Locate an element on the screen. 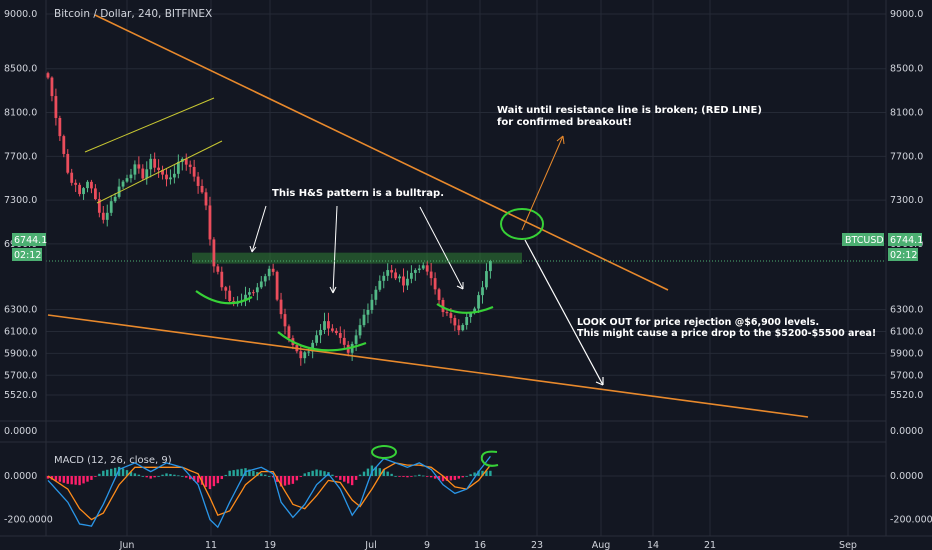 This screenshot has width=932, height=550. breakout-circle is located at coordinates (522, 224).